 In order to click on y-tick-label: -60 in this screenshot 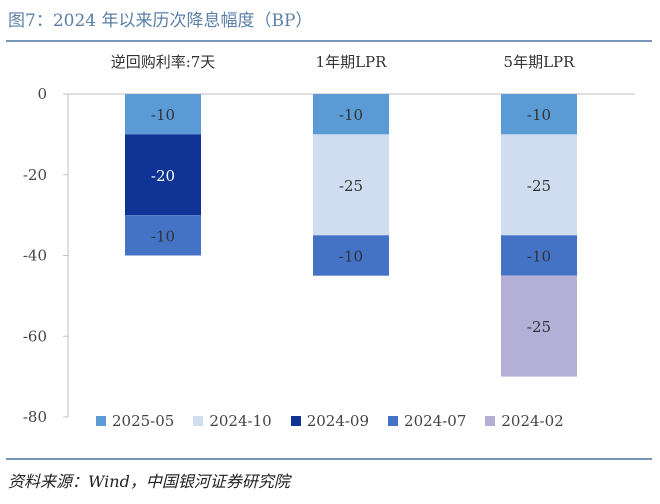, I will do `click(35, 336)`.